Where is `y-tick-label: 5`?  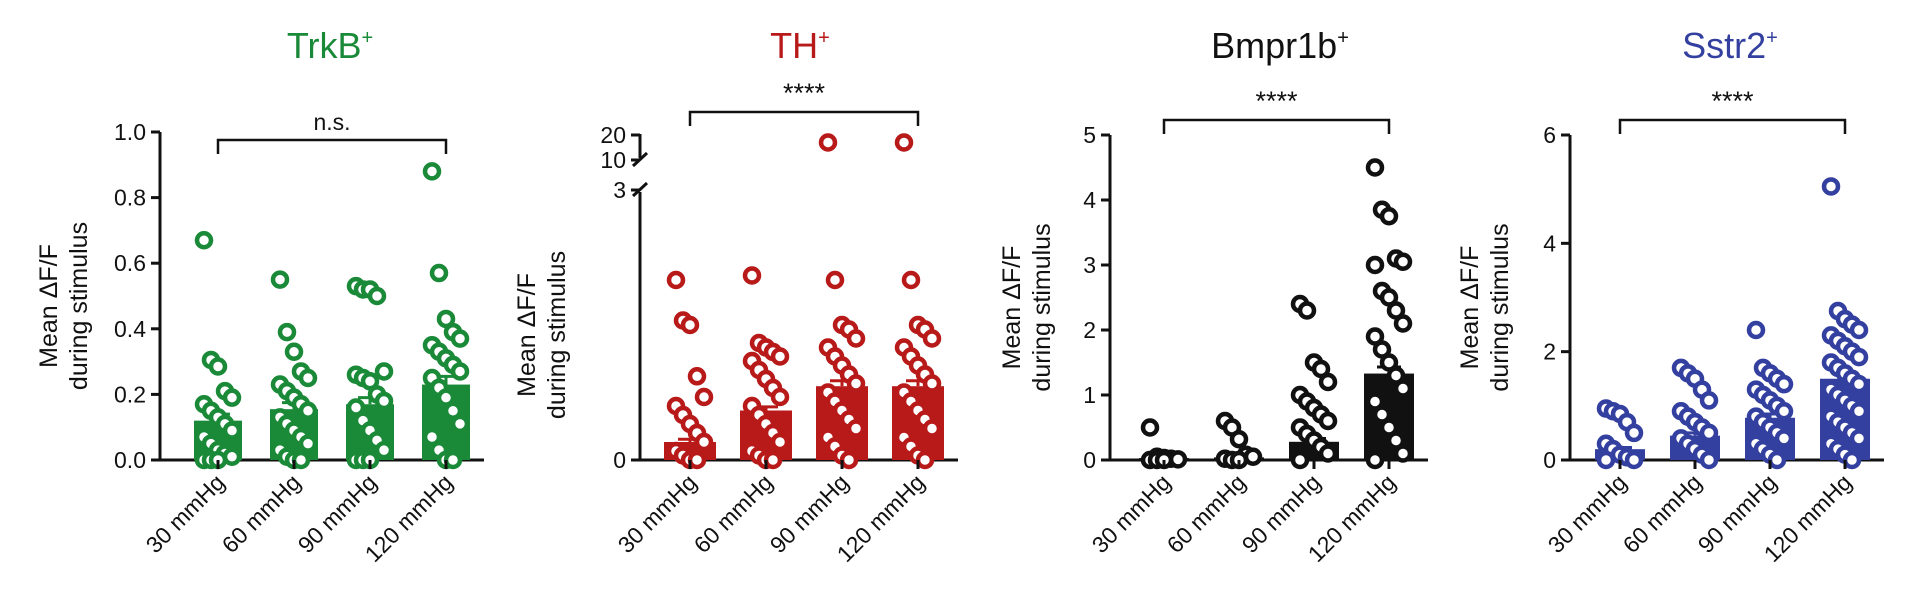
y-tick-label: 5 is located at coordinates (1089, 135).